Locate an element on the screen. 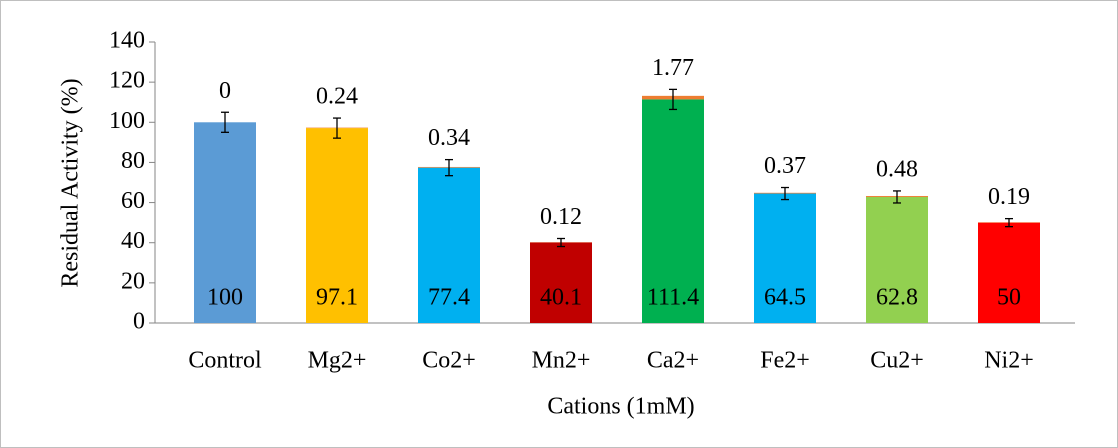 Image resolution: width=1118 pixels, height=448 pixels. data-label: 0.24 is located at coordinates (337, 97).